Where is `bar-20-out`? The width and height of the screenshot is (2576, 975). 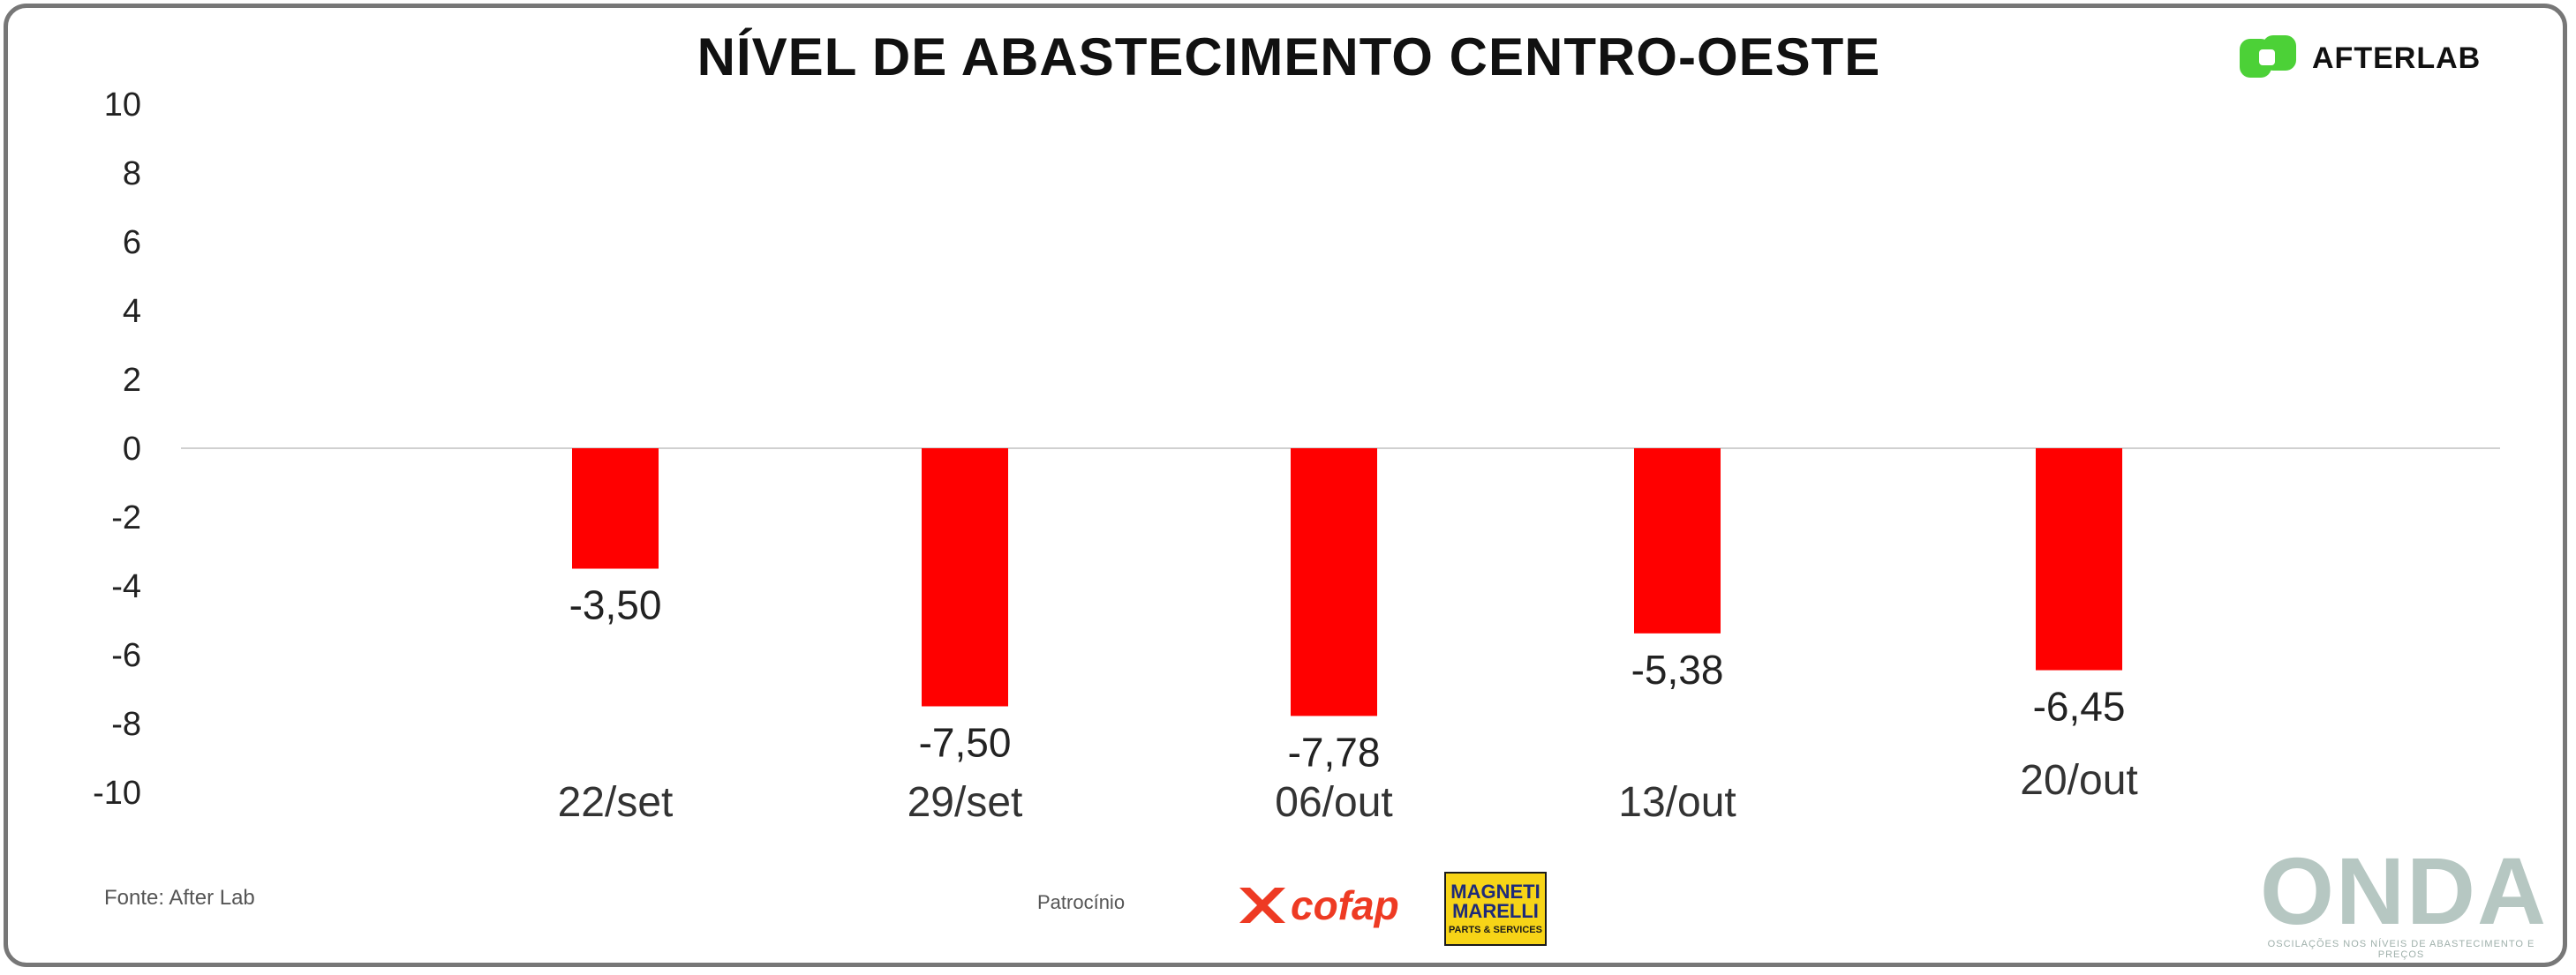
bar-20-out is located at coordinates (2079, 559).